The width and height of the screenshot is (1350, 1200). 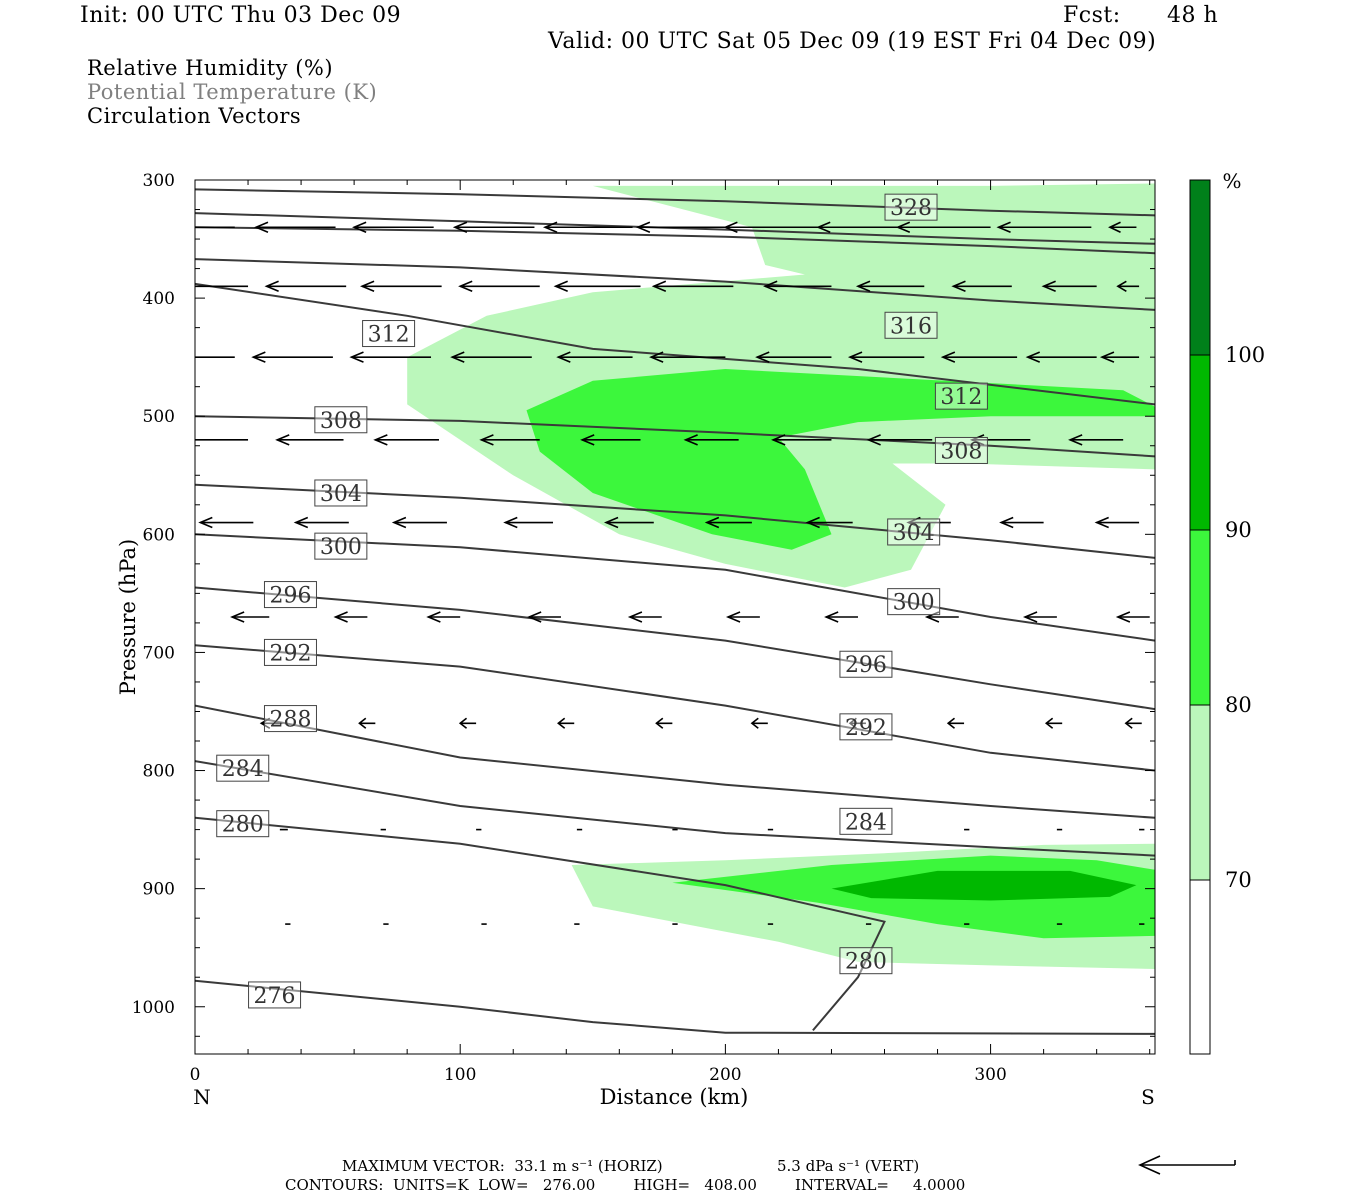 I want to click on contour-label: 276, so click(x=275, y=996).